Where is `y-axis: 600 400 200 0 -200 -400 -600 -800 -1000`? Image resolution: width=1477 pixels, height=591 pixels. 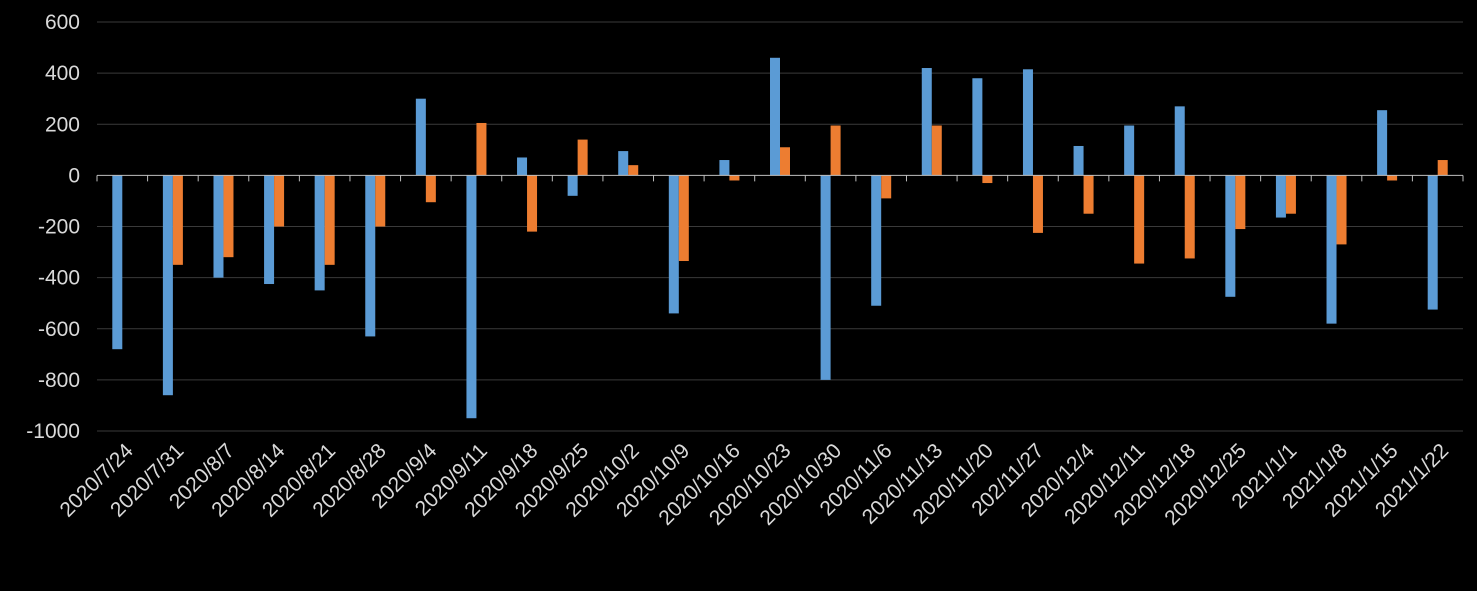 y-axis: 600 400 200 0 -200 -400 -600 -800 -1000 is located at coordinates (53, 227).